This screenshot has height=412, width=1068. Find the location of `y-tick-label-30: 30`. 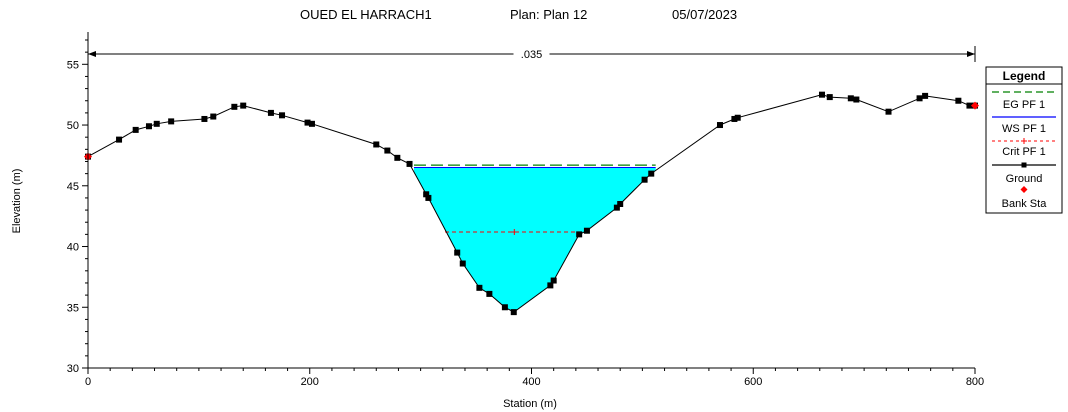

y-tick-label-30: 30 is located at coordinates (73, 369).